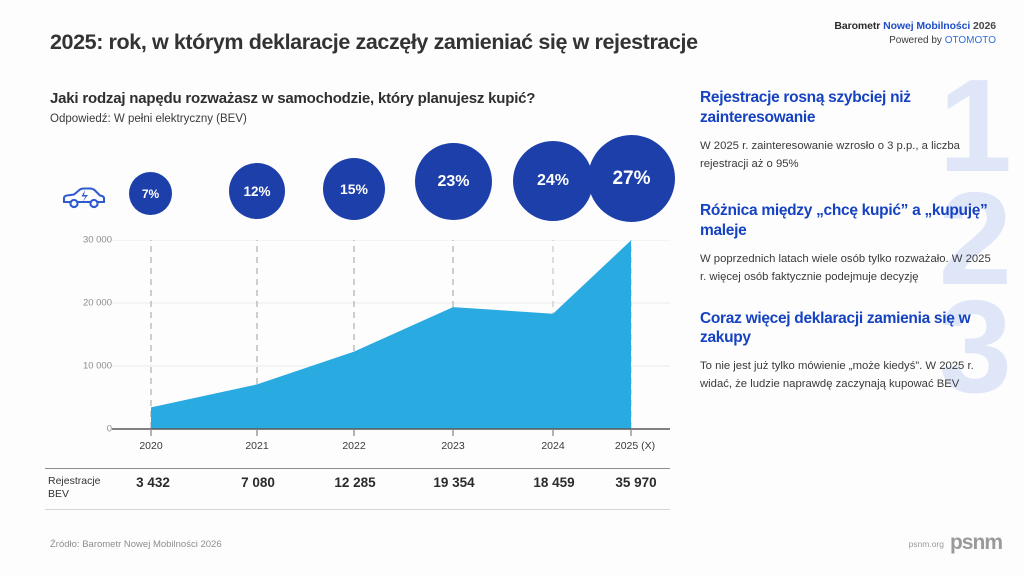 This screenshot has width=1024, height=576. Describe the element at coordinates (553, 446) in the screenshot. I see `x-tick-2024: 2024` at that location.